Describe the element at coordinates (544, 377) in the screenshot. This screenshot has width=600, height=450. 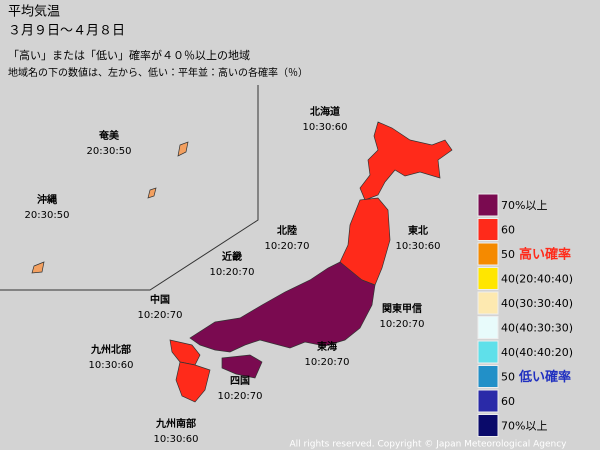
I see `legend-note: 低い確率` at that location.